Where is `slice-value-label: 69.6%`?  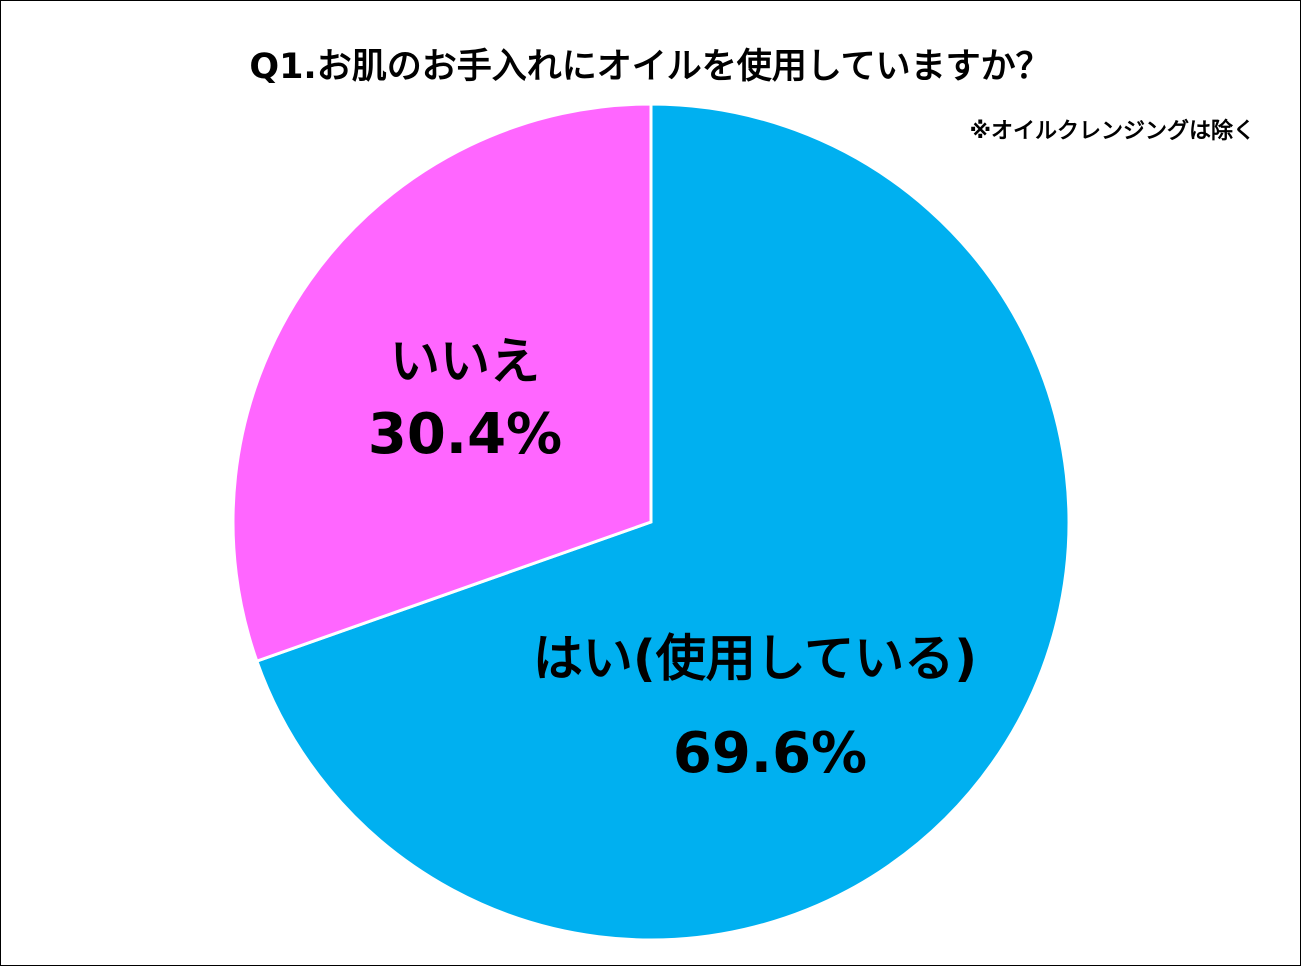 slice-value-label: 69.6% is located at coordinates (770, 753).